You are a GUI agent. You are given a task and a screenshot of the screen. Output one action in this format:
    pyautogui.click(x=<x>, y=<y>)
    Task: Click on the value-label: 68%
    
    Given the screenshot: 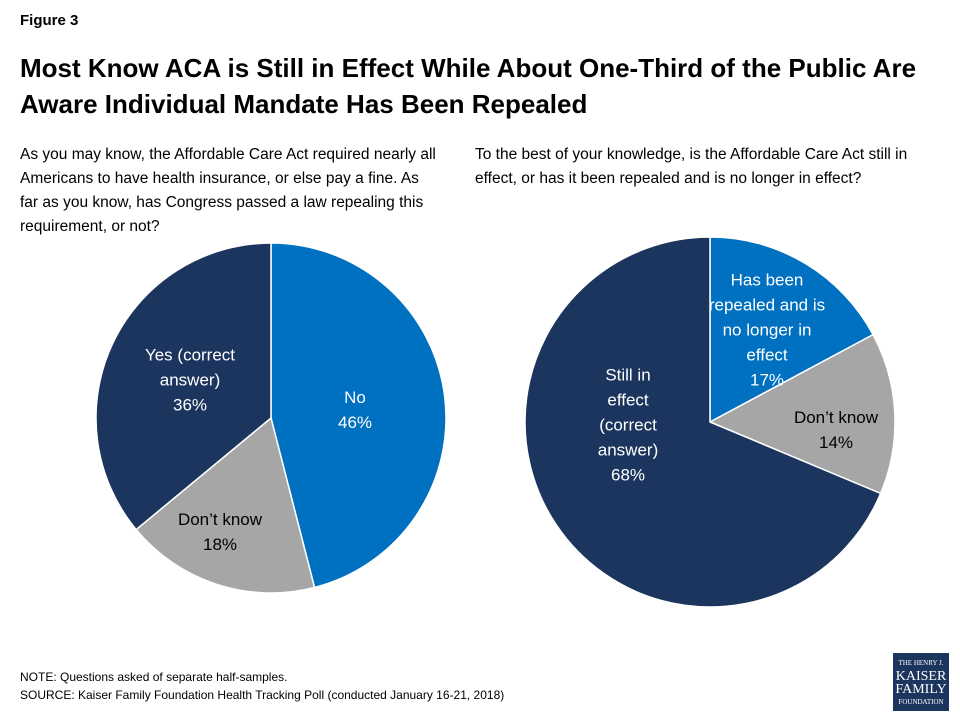 What is the action you would take?
    pyautogui.click(x=628, y=475)
    